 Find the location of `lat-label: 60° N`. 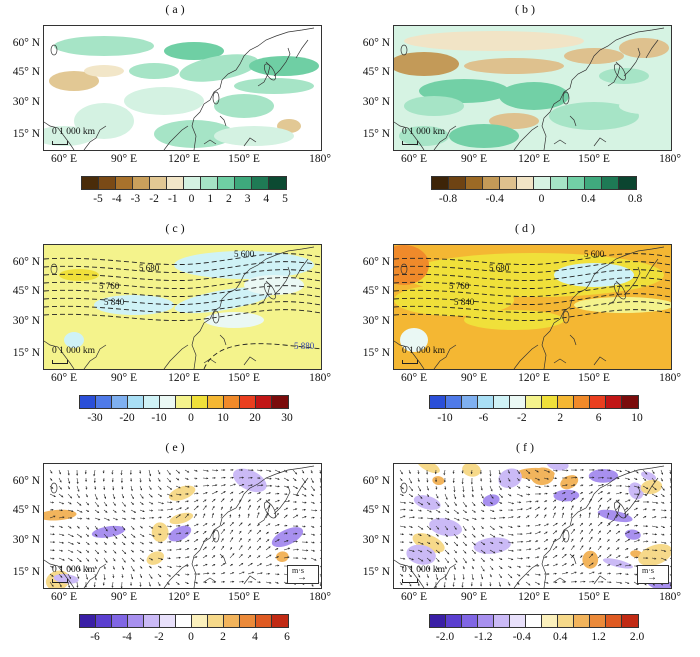

lat-label: 60° N is located at coordinates (26, 43).